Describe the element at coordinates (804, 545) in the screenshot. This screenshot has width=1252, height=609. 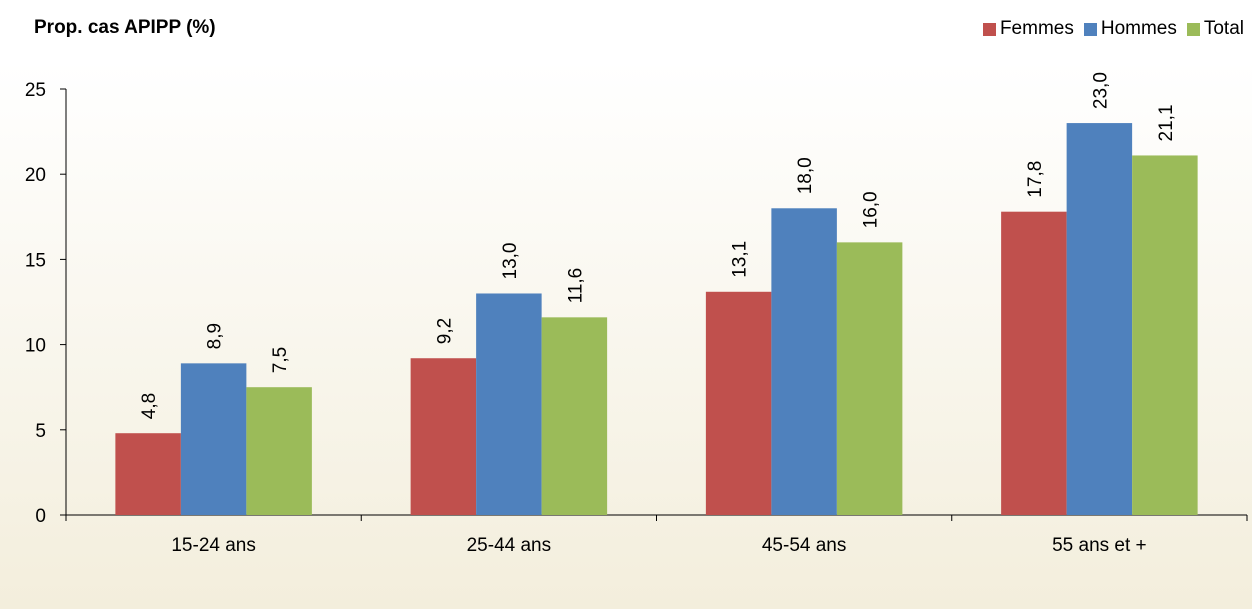
I see `x-tick-label: 45-54 ans` at that location.